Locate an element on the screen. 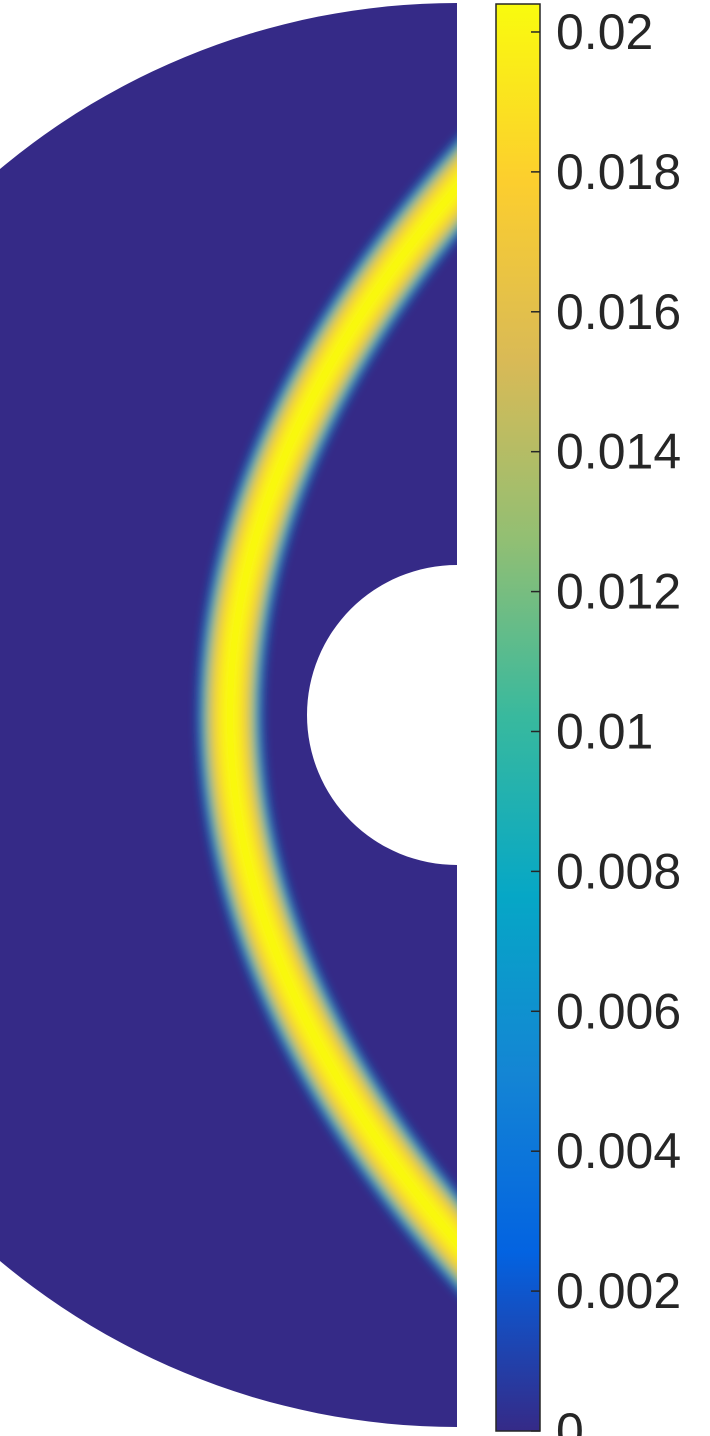 Image resolution: width=710 pixels, height=1436 pixels. colorbar-tick-label: 0 is located at coordinates (570, 1419).